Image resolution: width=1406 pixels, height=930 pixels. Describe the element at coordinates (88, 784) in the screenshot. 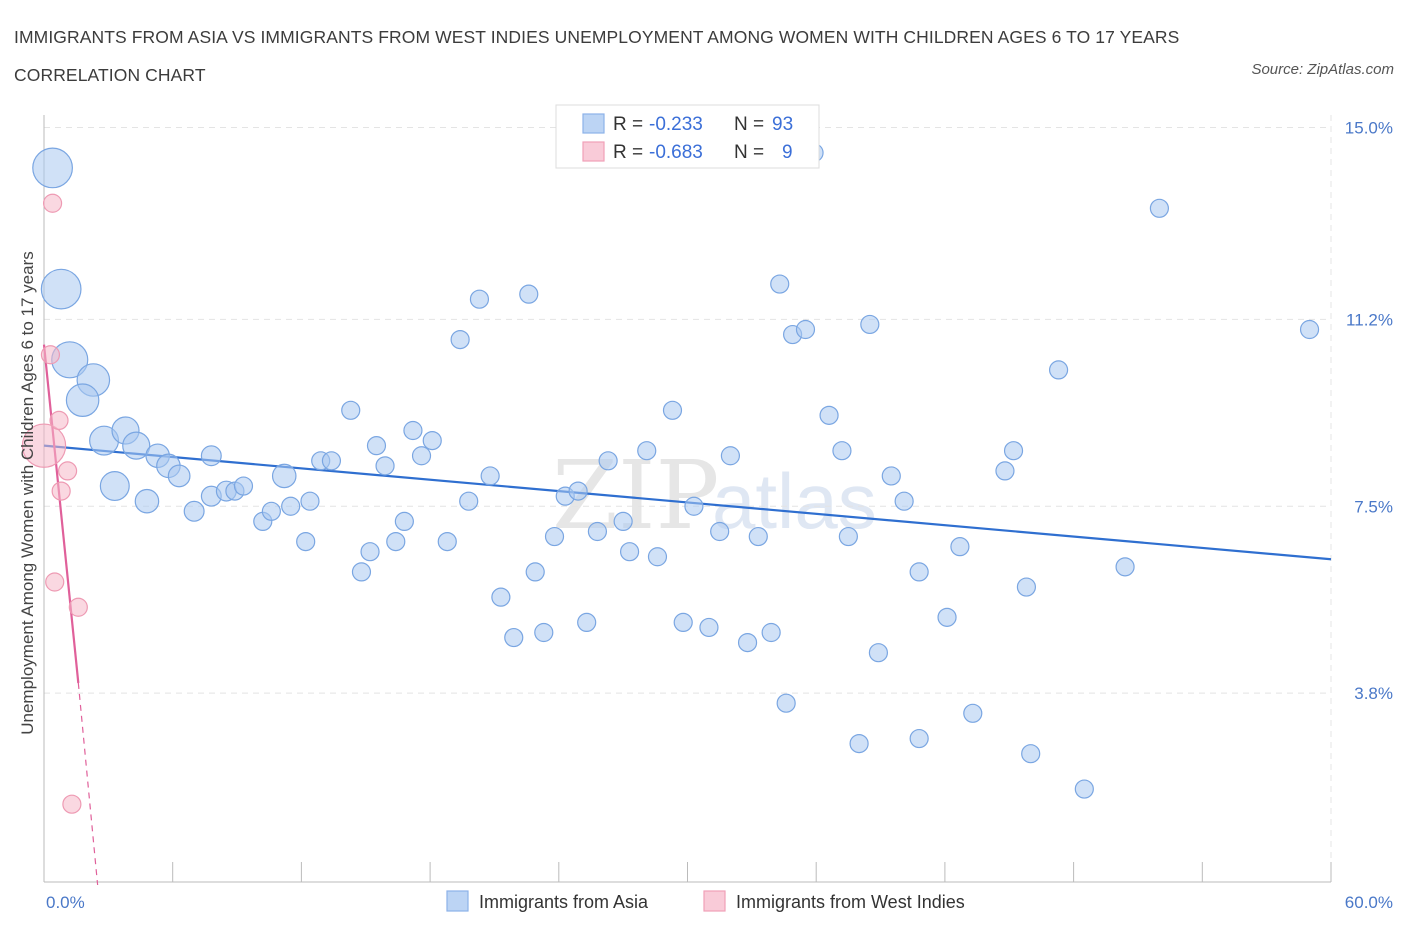

I see `west-indies-trend-extension` at that location.